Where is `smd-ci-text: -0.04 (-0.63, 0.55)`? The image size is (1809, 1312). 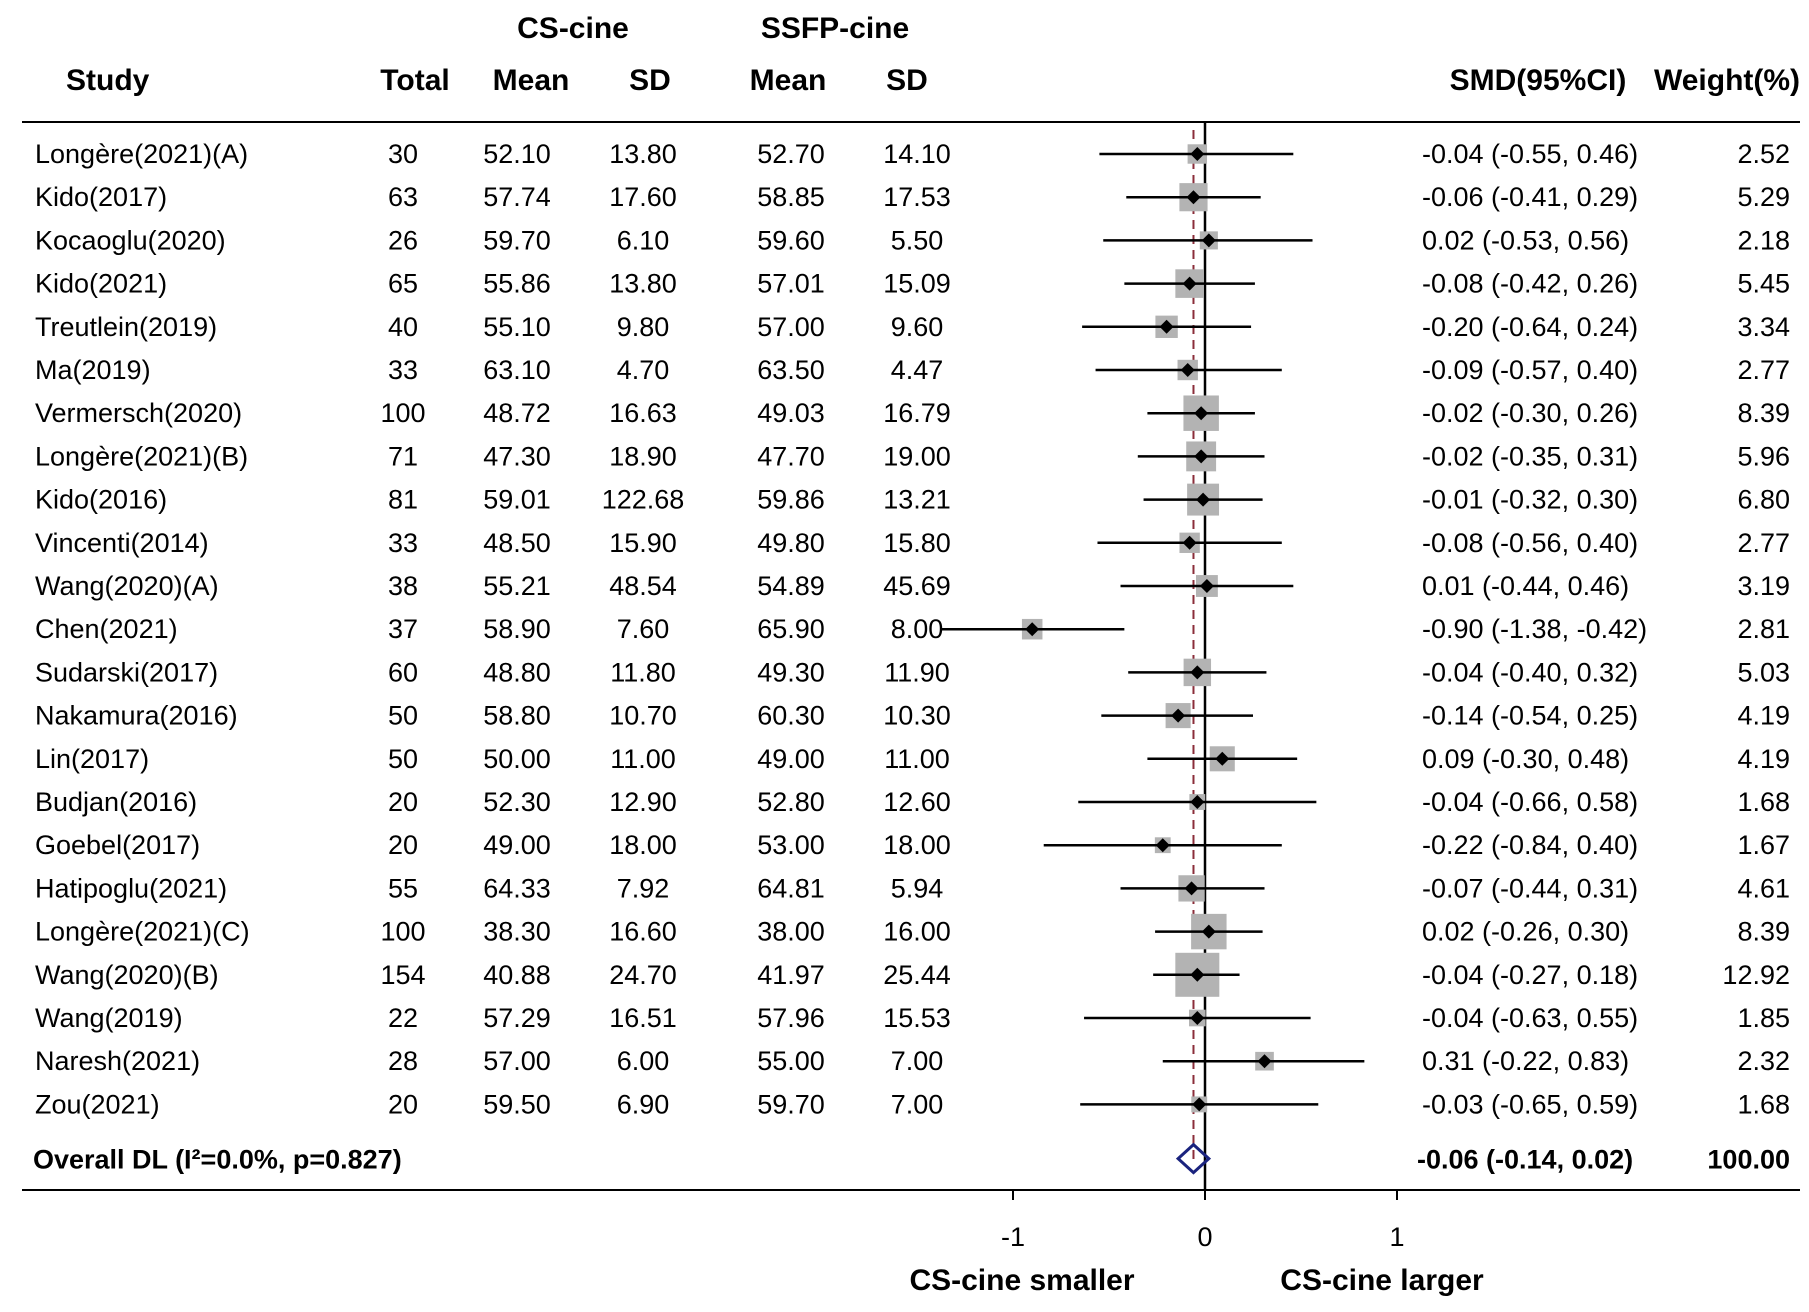
smd-ci-text: -0.04 (-0.63, 0.55) is located at coordinates (1530, 1018).